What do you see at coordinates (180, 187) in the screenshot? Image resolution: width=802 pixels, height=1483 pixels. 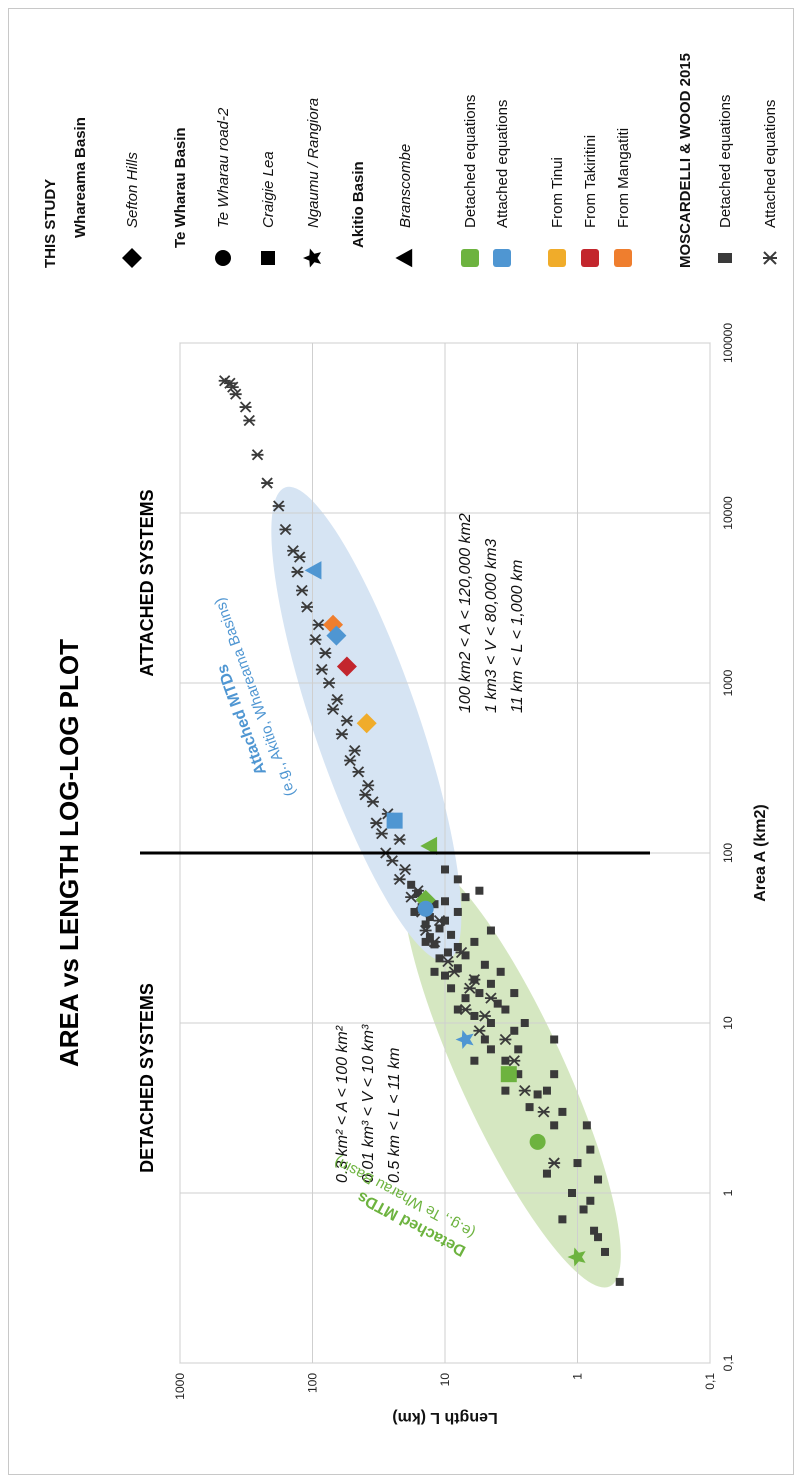 I see `legend-te-wharau-basin: Te Wharau Basin` at bounding box center [180, 187].